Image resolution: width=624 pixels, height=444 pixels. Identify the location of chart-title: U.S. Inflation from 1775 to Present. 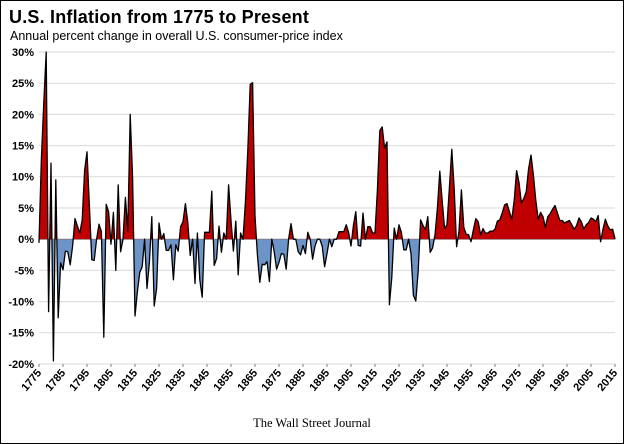
(159, 17).